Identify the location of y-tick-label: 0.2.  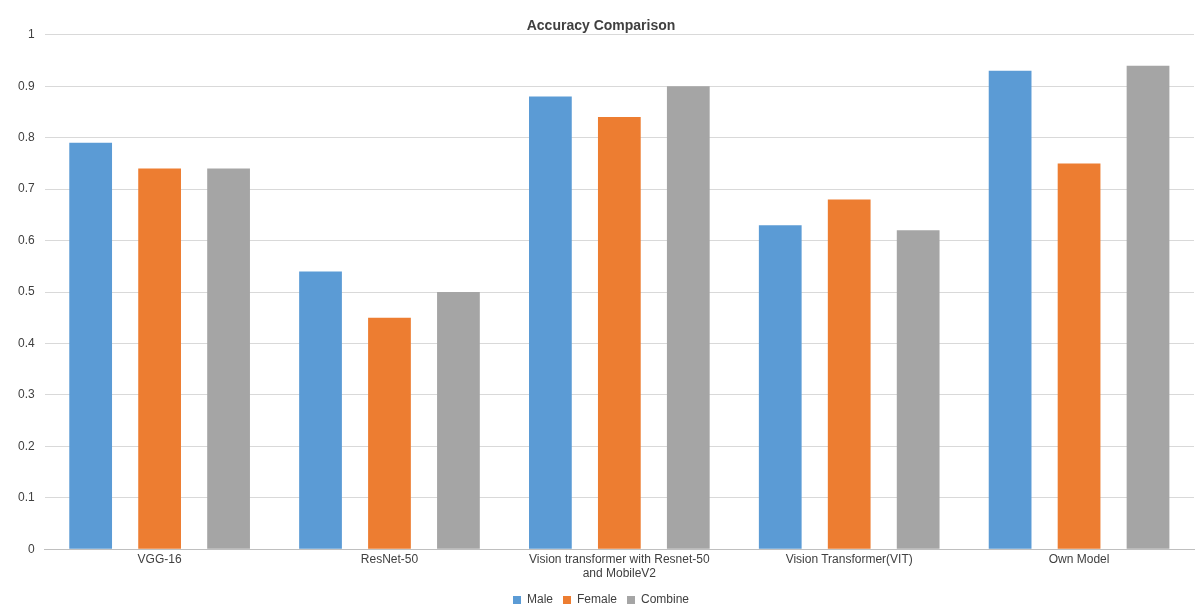
(26, 445).